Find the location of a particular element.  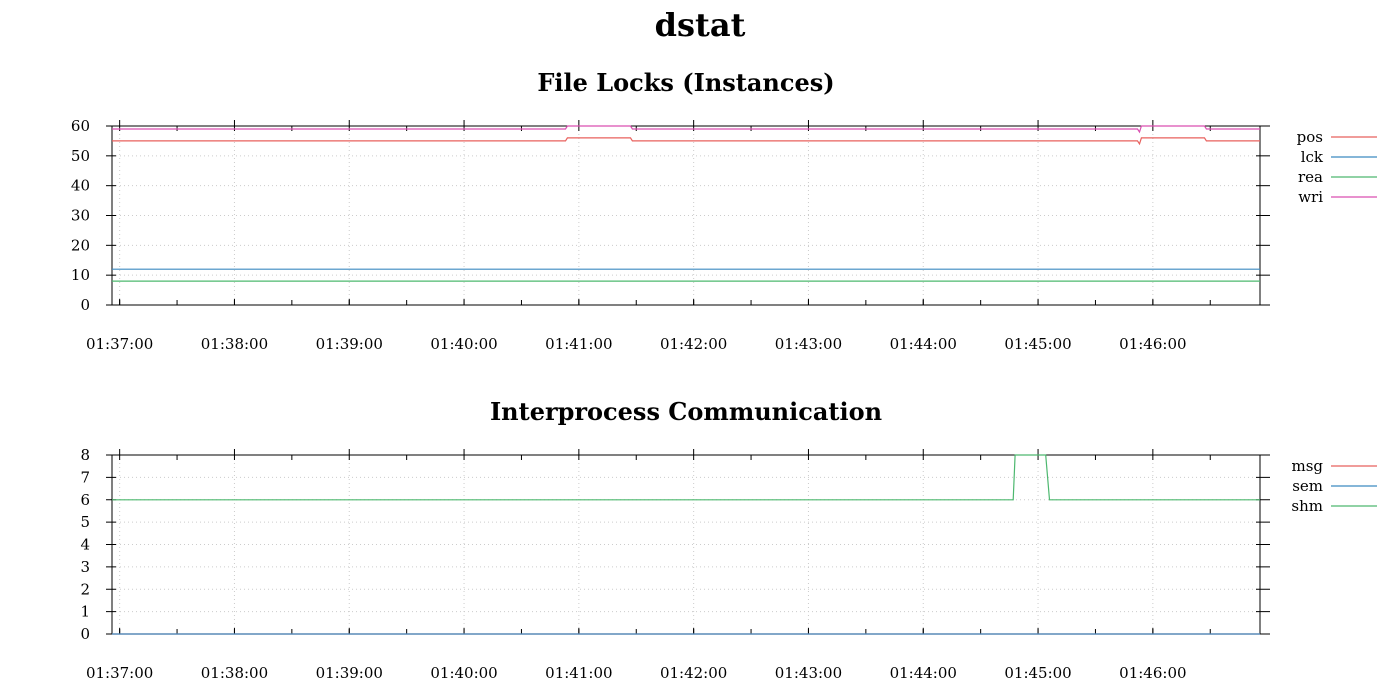

legend-label-wri: wri is located at coordinates (1310, 197).